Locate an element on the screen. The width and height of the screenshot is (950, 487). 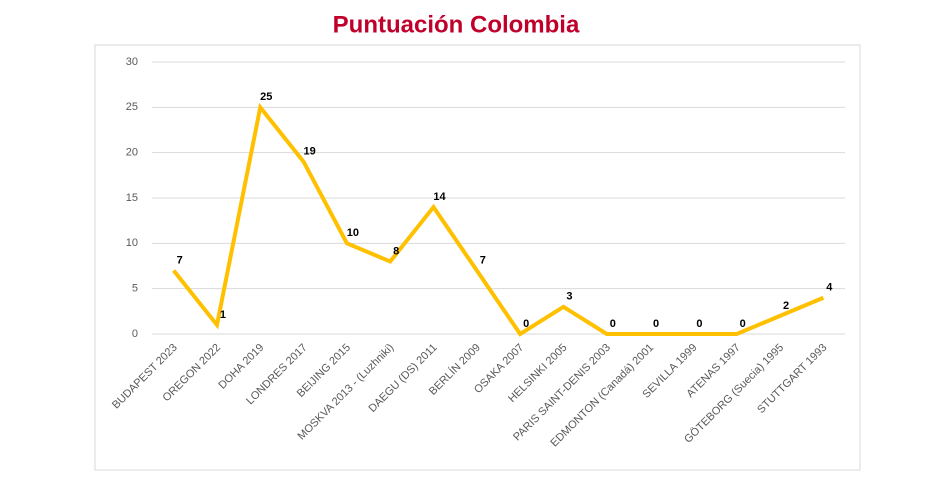
data-label: 3 is located at coordinates (569, 297).